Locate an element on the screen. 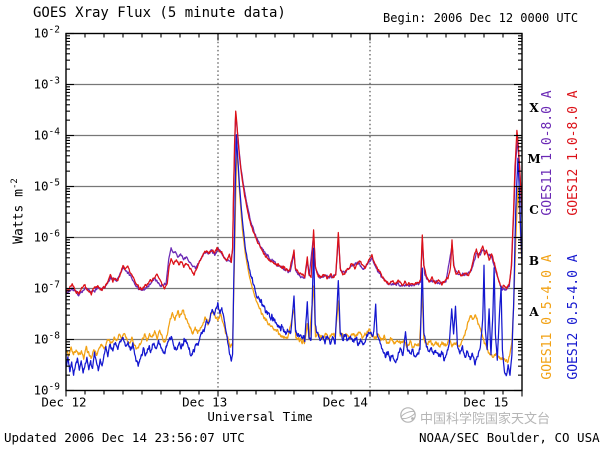 The height and width of the screenshot is (450, 600). y-tick-label: 10-5 is located at coordinates (46, 186).